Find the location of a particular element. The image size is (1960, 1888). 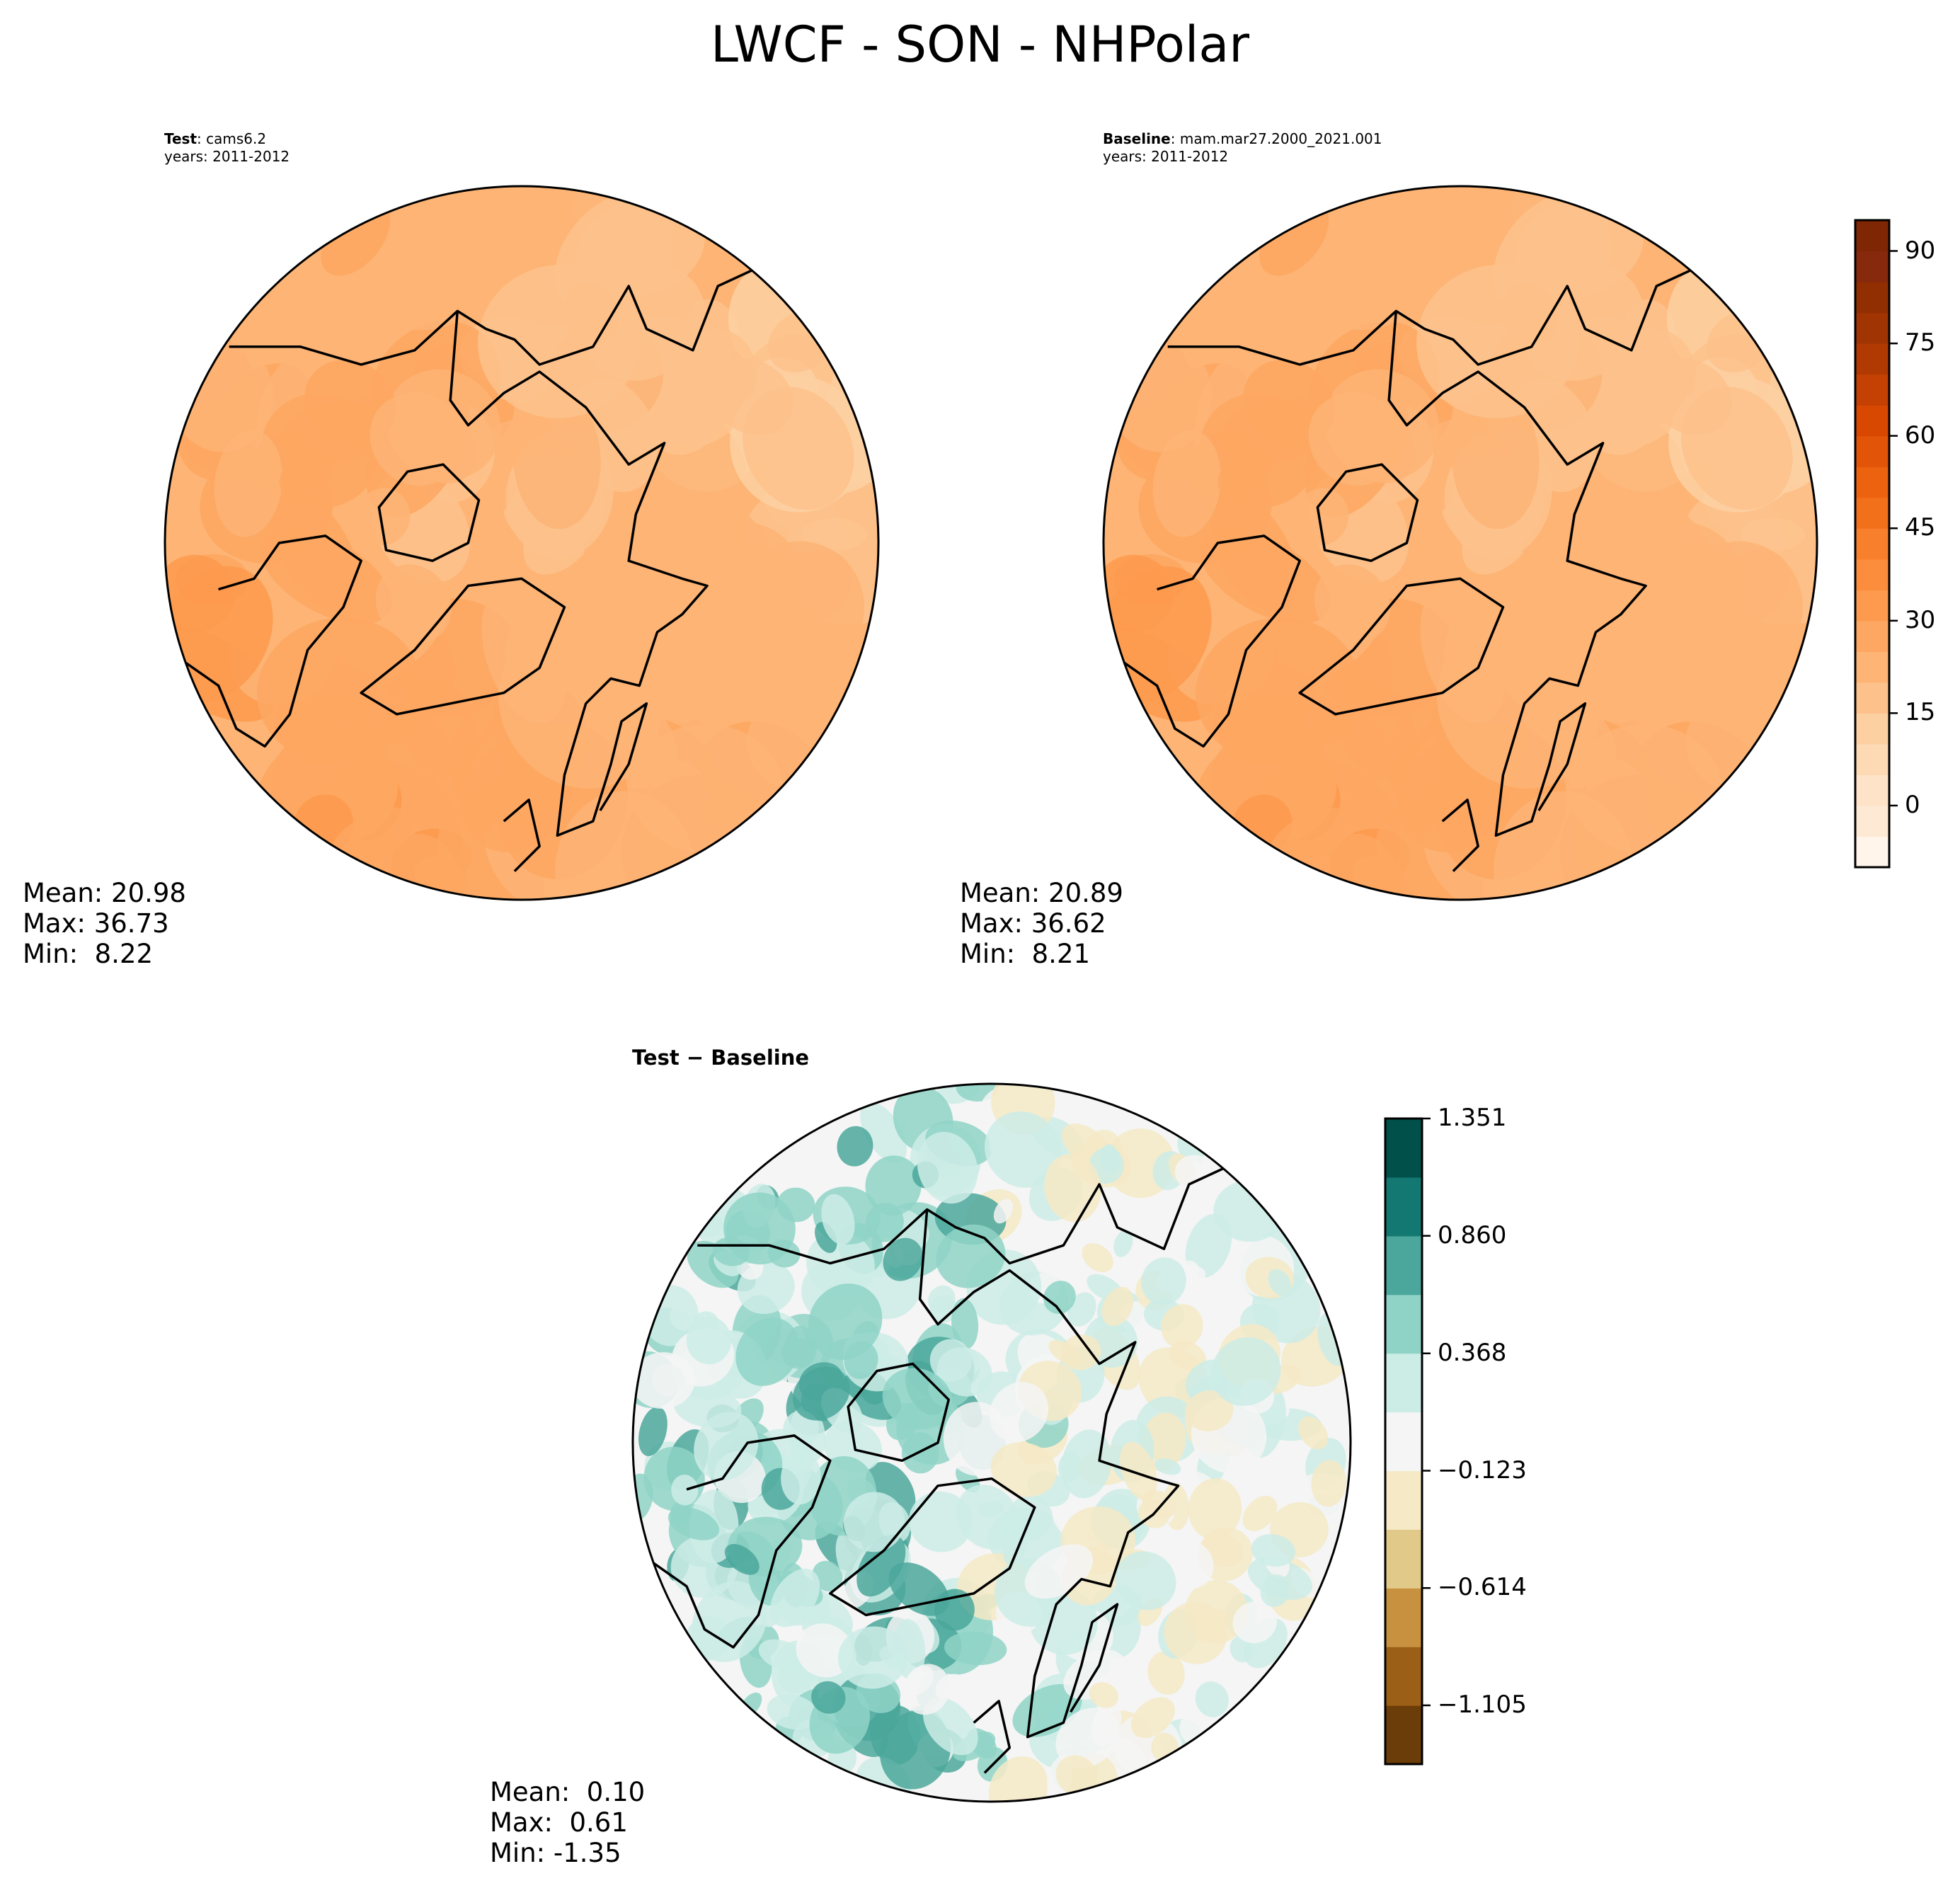

figure-title: LWCF - SON - NHPolar is located at coordinates (979, 45).